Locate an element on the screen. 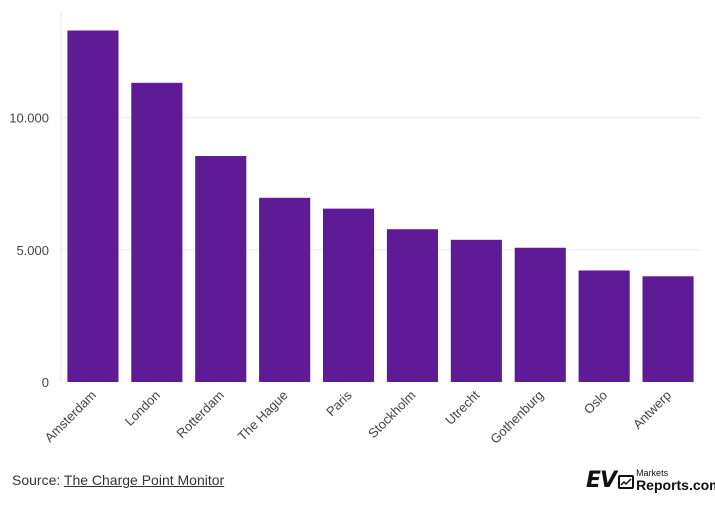 This screenshot has height=510, width=715. x-tick-label: Gothenburg is located at coordinates (516, 417).